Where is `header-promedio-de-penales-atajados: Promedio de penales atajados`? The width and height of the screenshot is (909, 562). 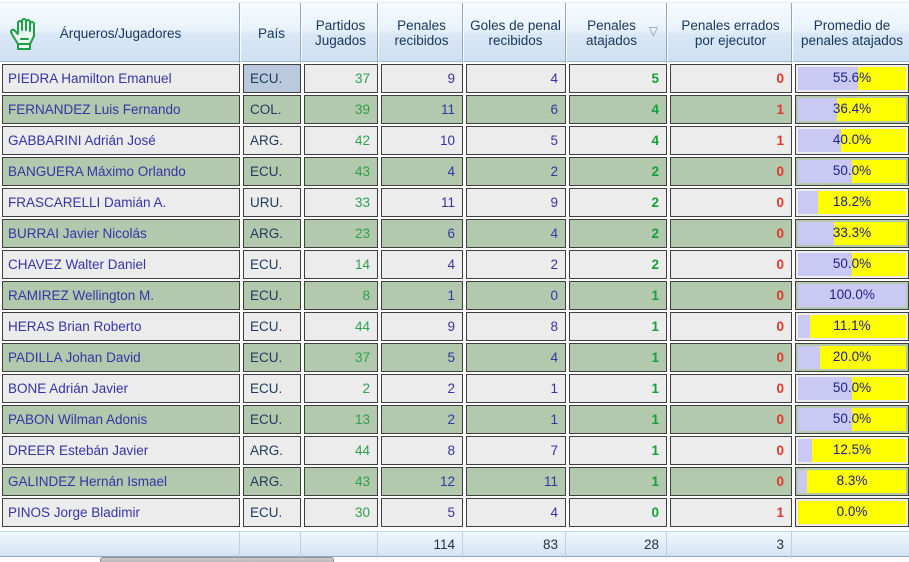 header-promedio-de-penales-atajados: Promedio de penales atajados is located at coordinates (852, 33).